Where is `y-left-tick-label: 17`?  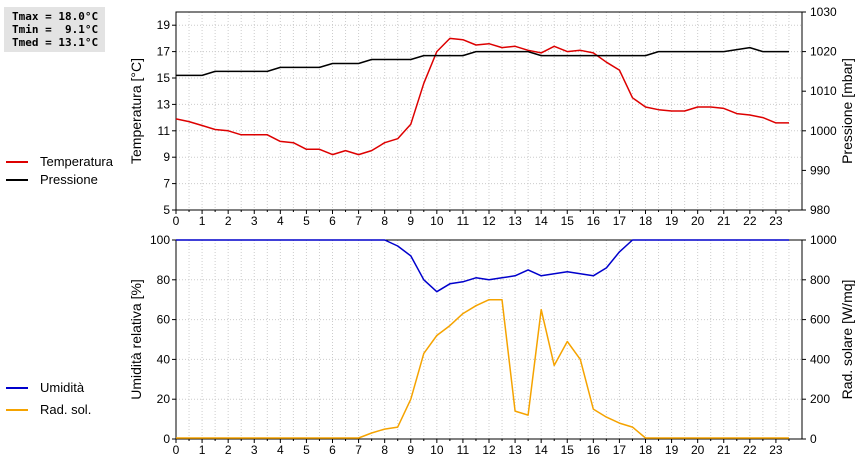
y-left-tick-label: 17 is located at coordinates (164, 52).